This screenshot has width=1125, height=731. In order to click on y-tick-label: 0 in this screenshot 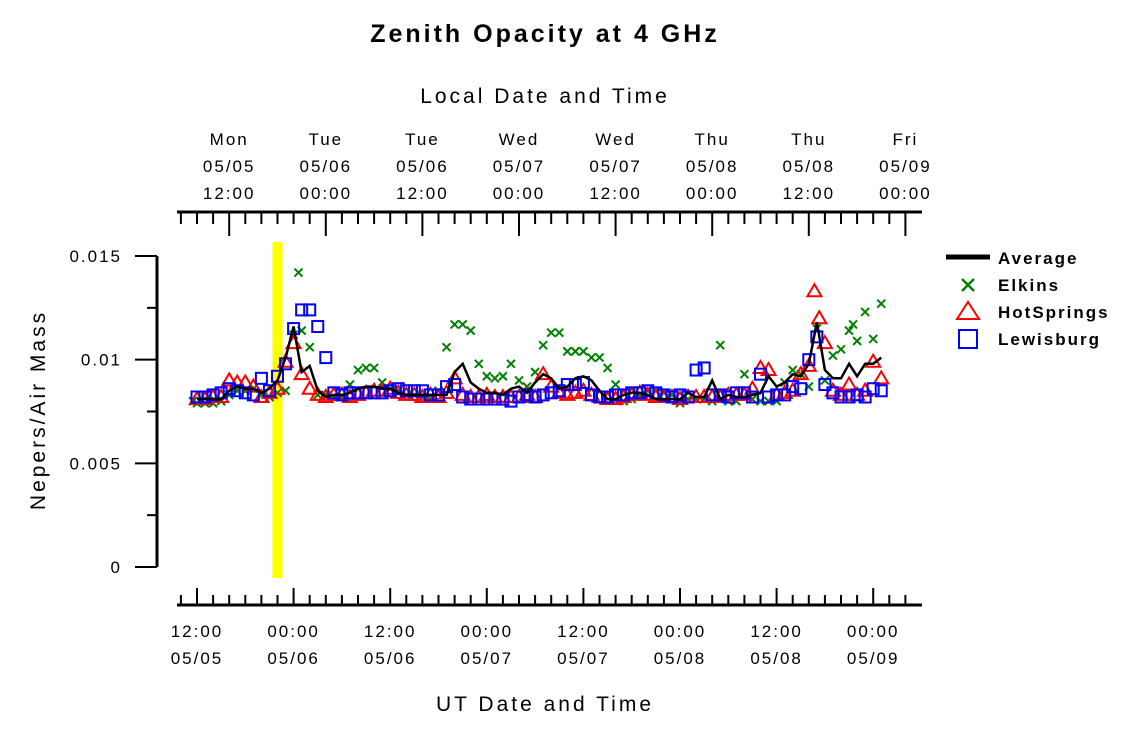, I will do `click(116, 567)`.